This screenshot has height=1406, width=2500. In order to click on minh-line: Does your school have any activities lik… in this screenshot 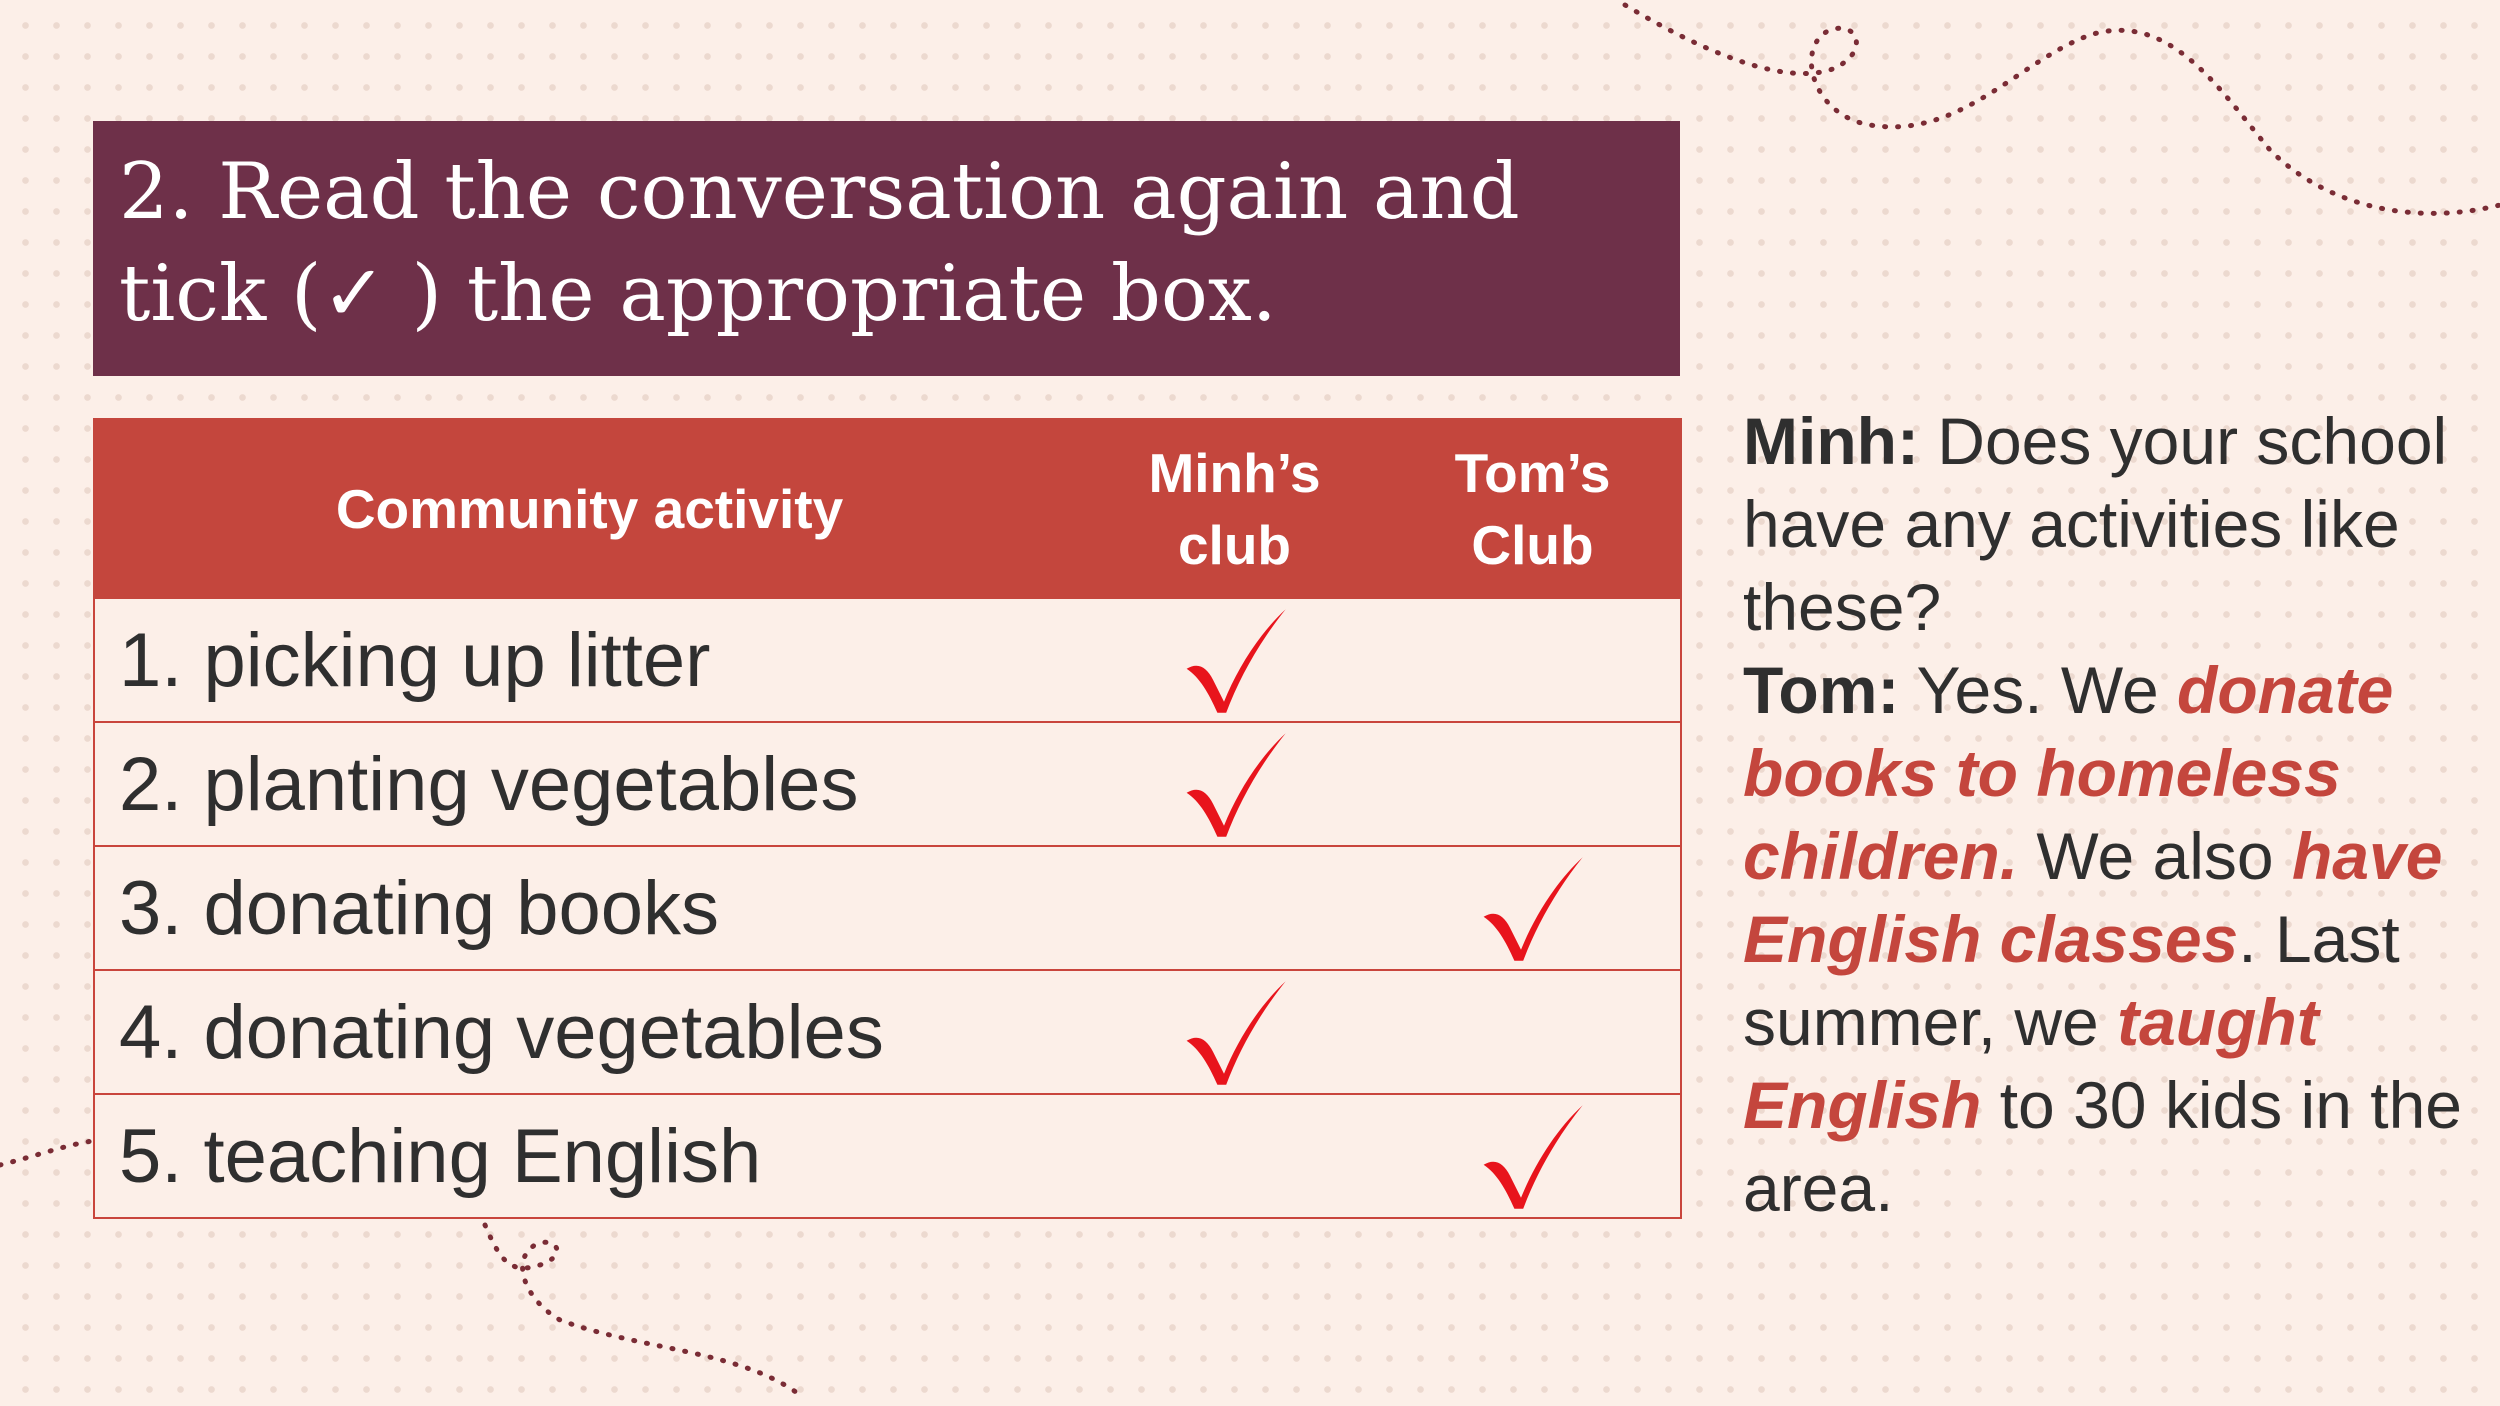, I will do `click(2095, 524)`.